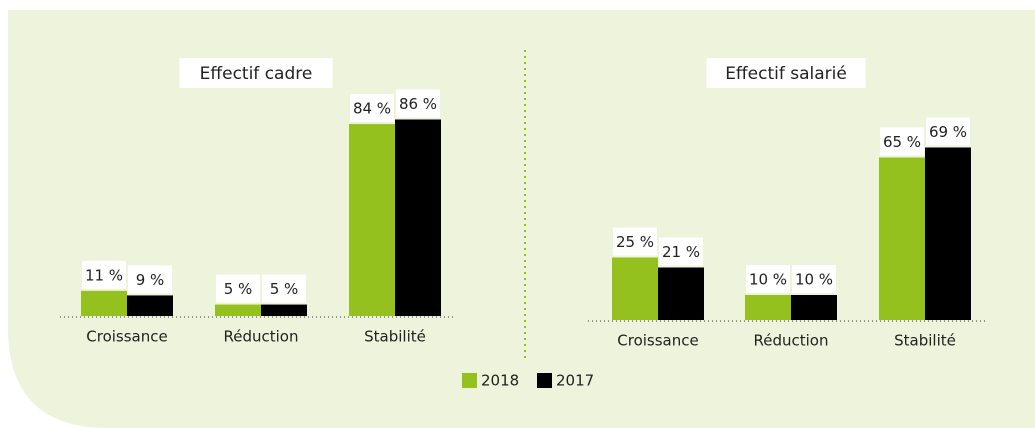 The width and height of the screenshot is (1035, 428). I want to click on value-label: 65 %, so click(902, 142).